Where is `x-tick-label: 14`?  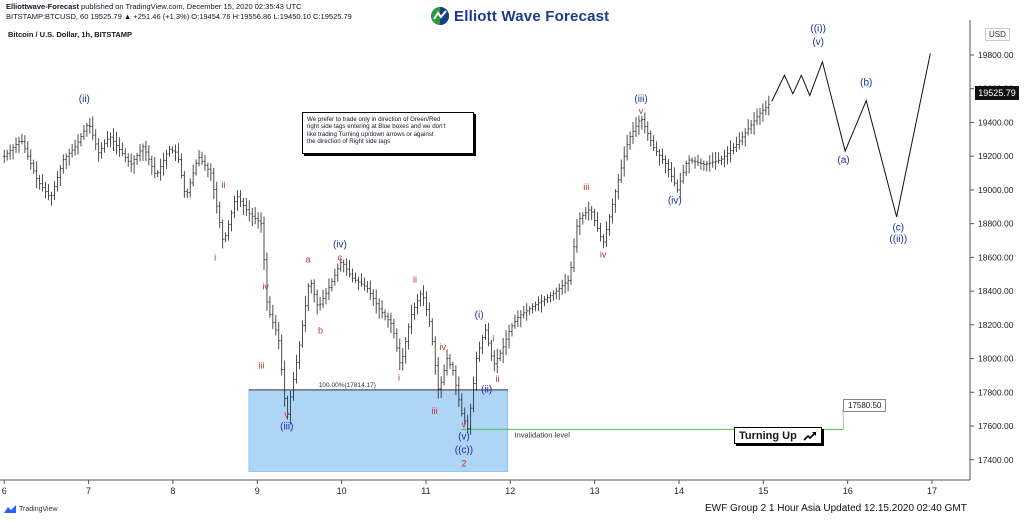
x-tick-label: 14 is located at coordinates (679, 491).